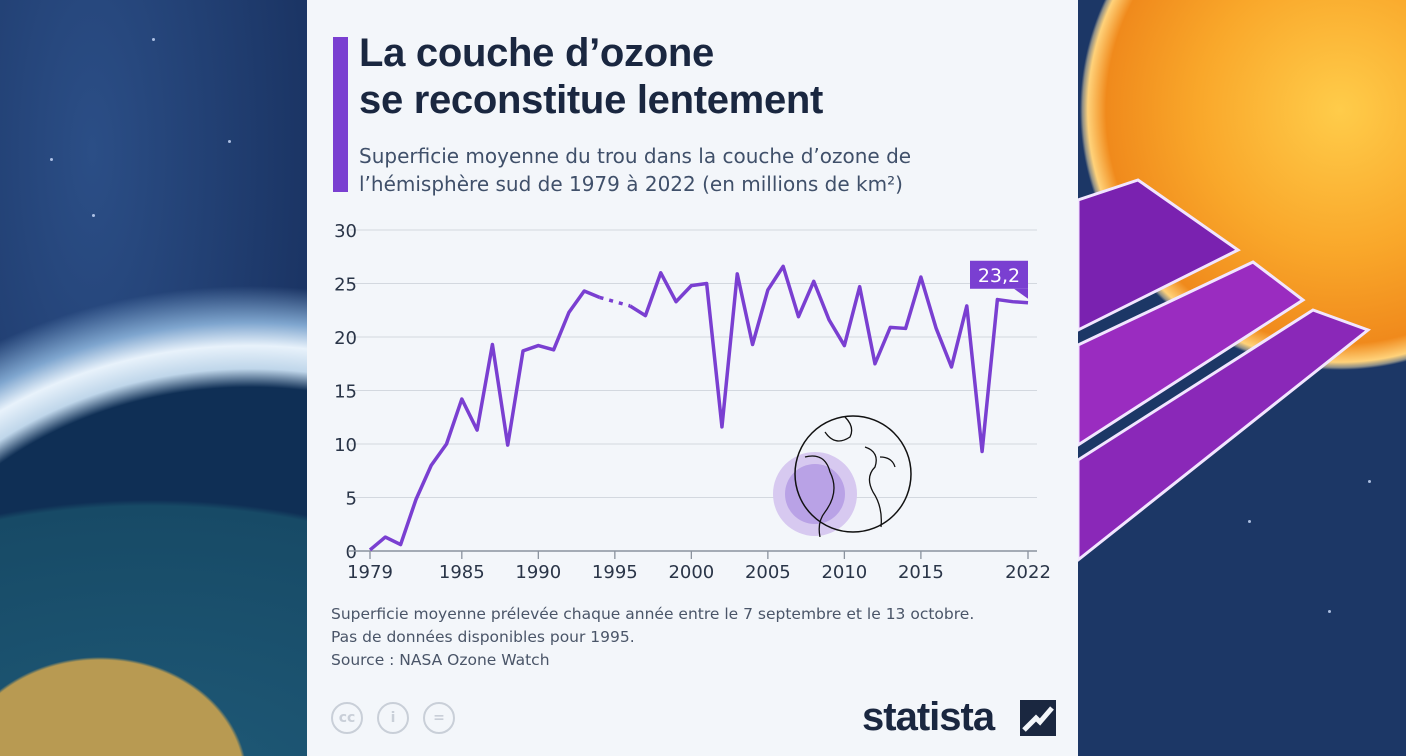  Describe the element at coordinates (844, 572) in the screenshot. I see `x-tick-label: 2010` at that location.